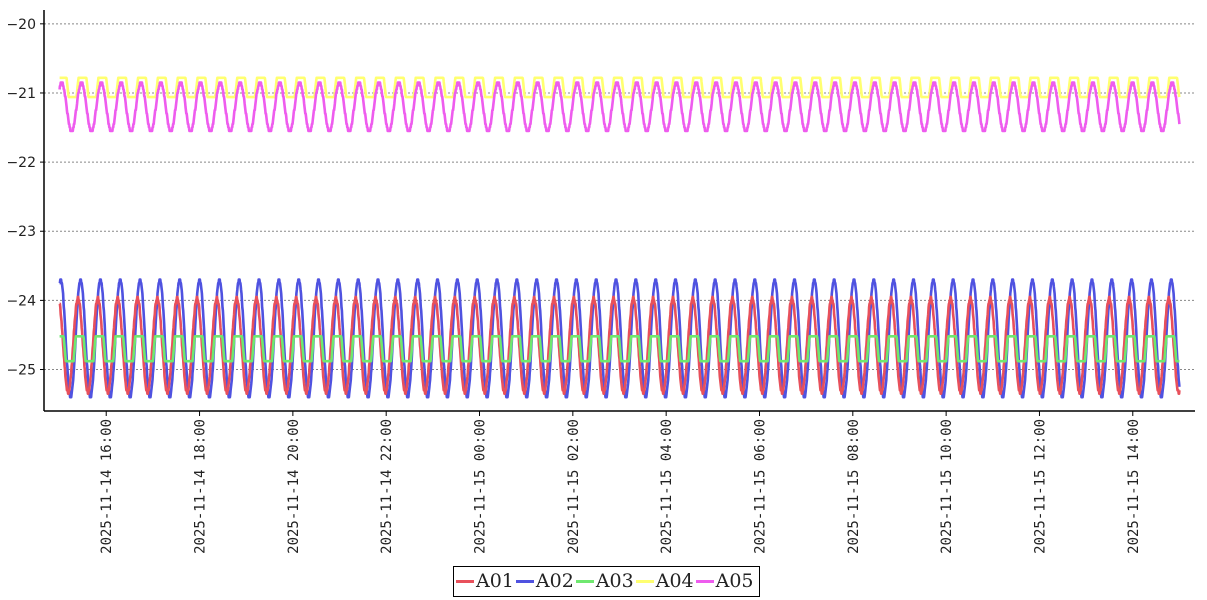 This screenshot has width=1207, height=600. What do you see at coordinates (734, 581) in the screenshot?
I see `legend-label-a05: A05` at bounding box center [734, 581].